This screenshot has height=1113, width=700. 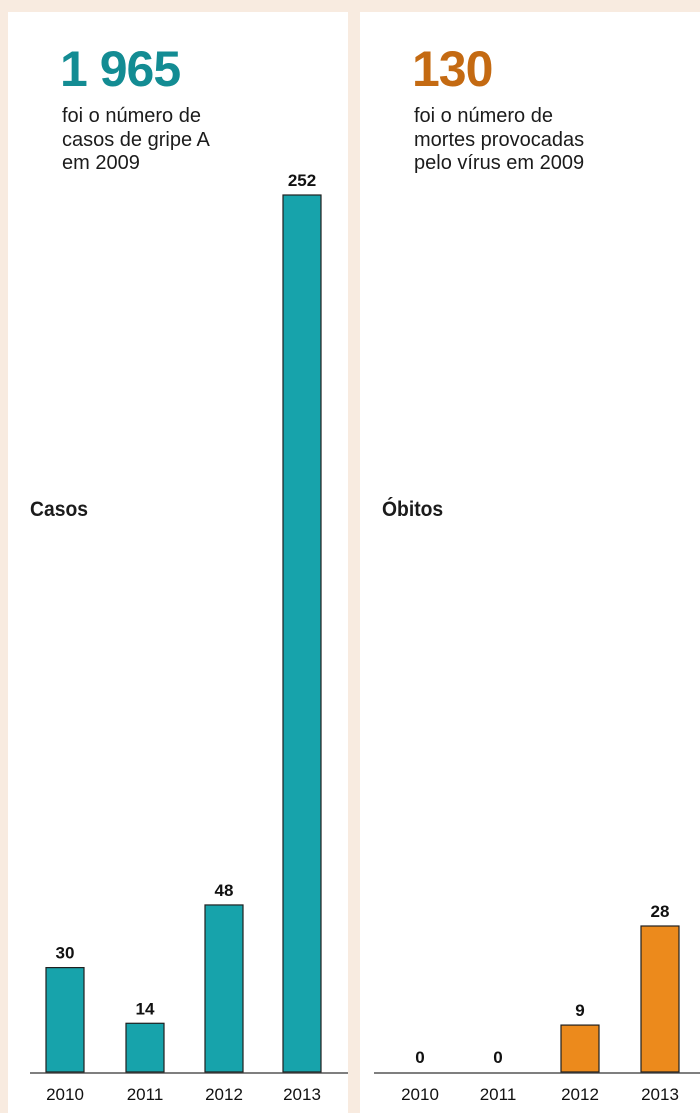 What do you see at coordinates (65, 1094) in the screenshot?
I see `cases-tick-label-2010: 2010` at bounding box center [65, 1094].